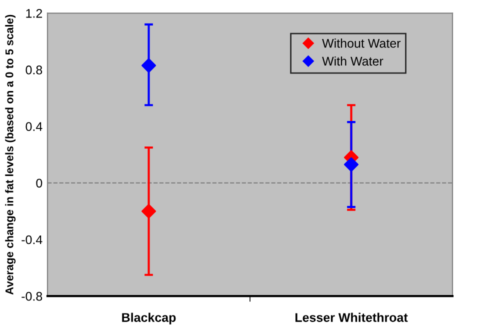 The image size is (500, 329). What do you see at coordinates (10, 154) in the screenshot?
I see `y-axis-title: Average change in fat levels (based on a 0 to 5 scale)` at bounding box center [10, 154].